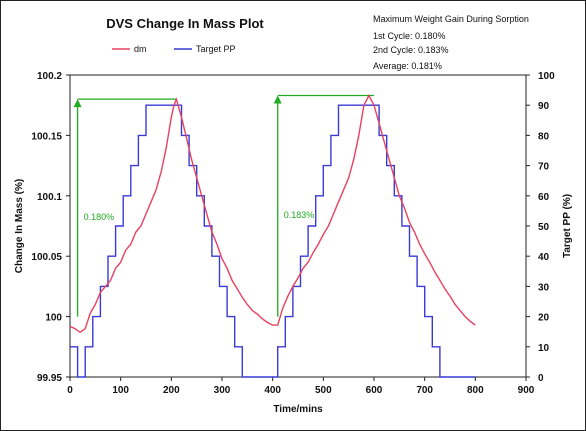 This screenshot has width=586, height=431. Describe the element at coordinates (374, 390) in the screenshot. I see `x-tick-label: 600` at that location.